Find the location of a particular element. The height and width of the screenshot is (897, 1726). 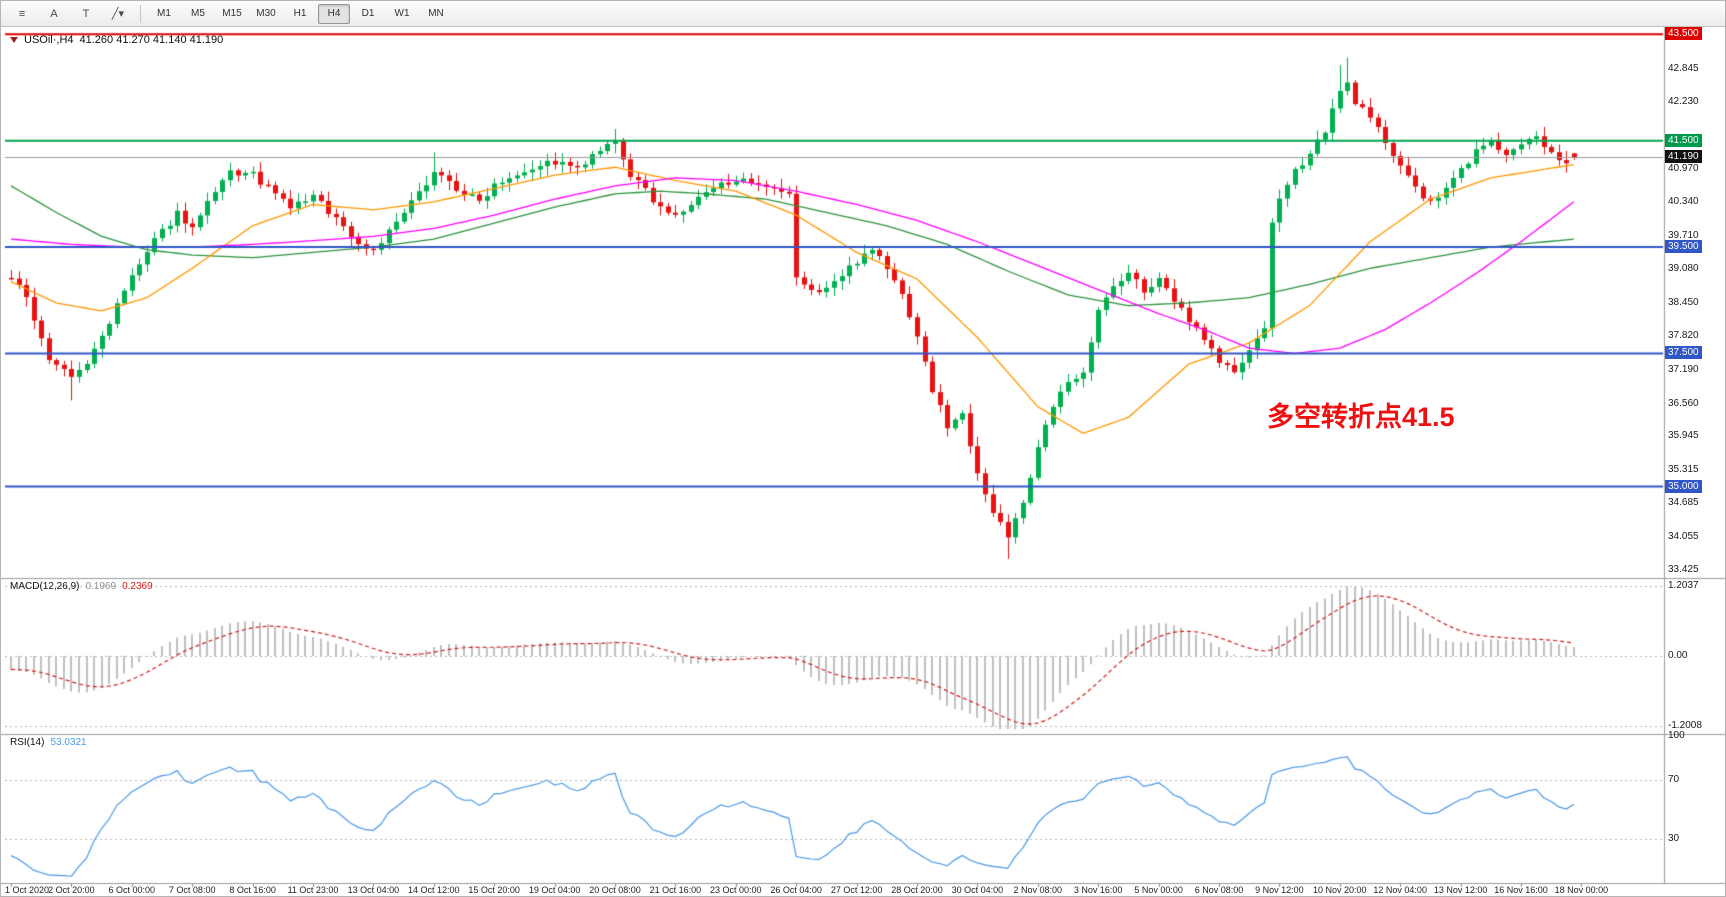

chart-toolbar: ≡ A T ╱▾ M1 M5 M15 M30 H1 H4 D1 W1 MN is located at coordinates (863, 14).